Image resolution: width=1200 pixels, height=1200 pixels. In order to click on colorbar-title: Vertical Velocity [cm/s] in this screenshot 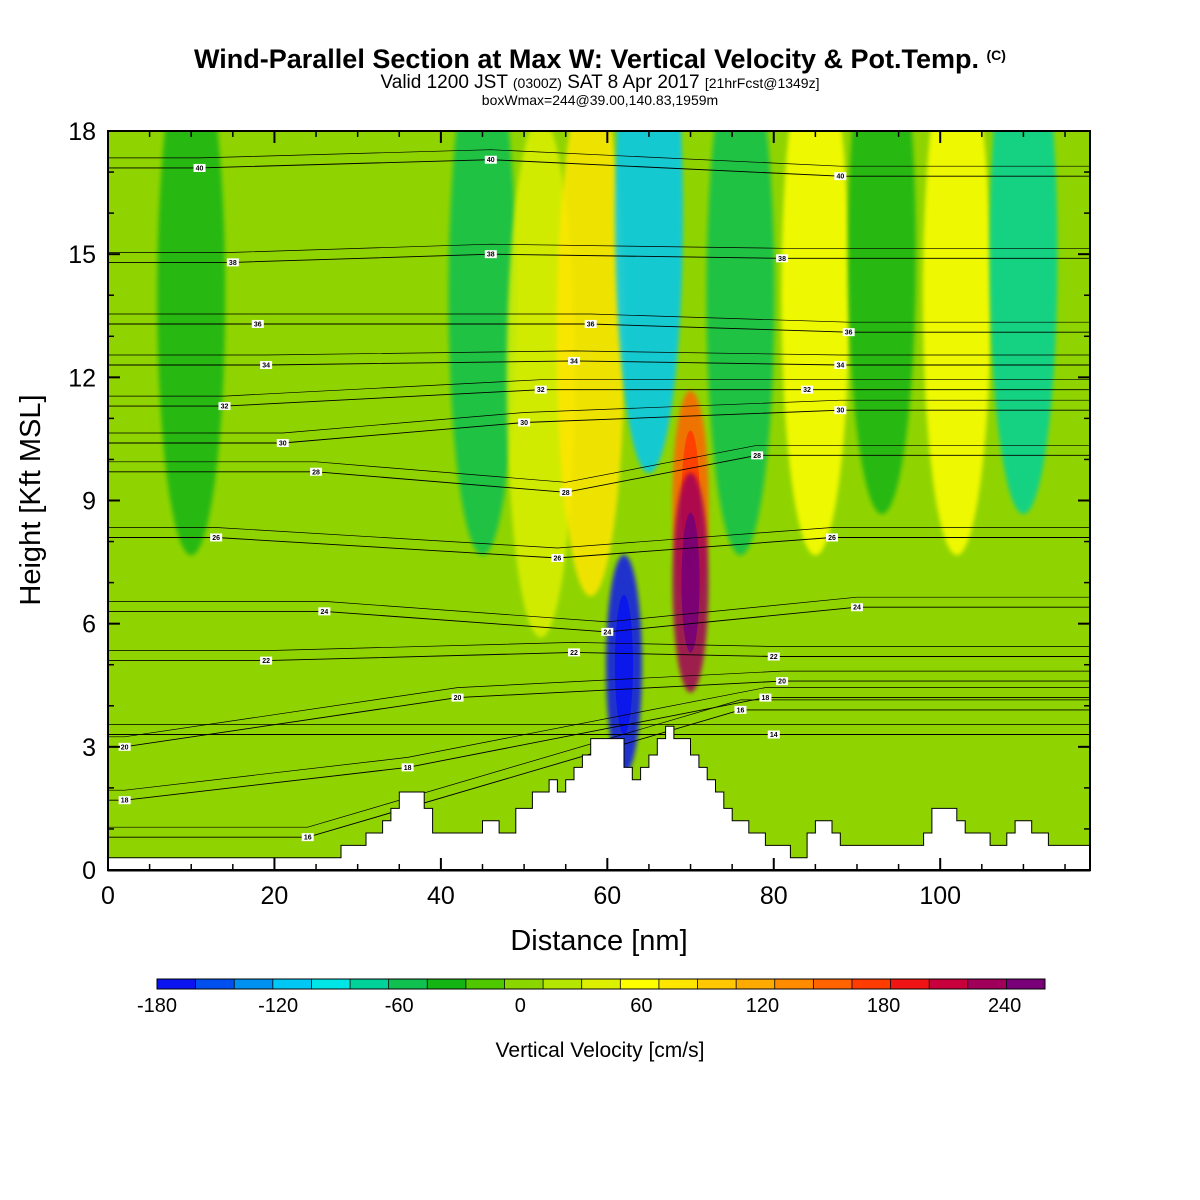, I will do `click(600, 1050)`.